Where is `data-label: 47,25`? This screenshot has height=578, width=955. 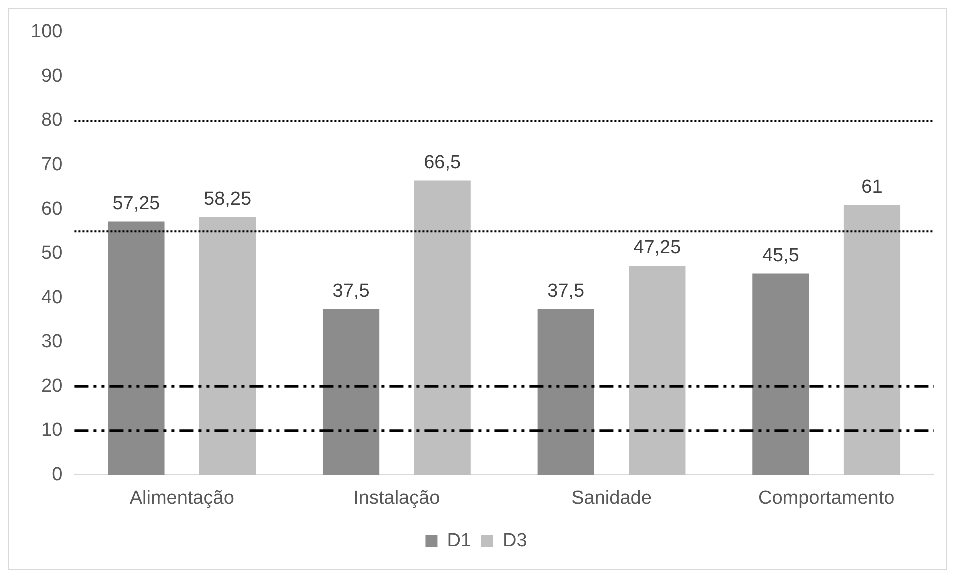 data-label: 47,25 is located at coordinates (658, 248).